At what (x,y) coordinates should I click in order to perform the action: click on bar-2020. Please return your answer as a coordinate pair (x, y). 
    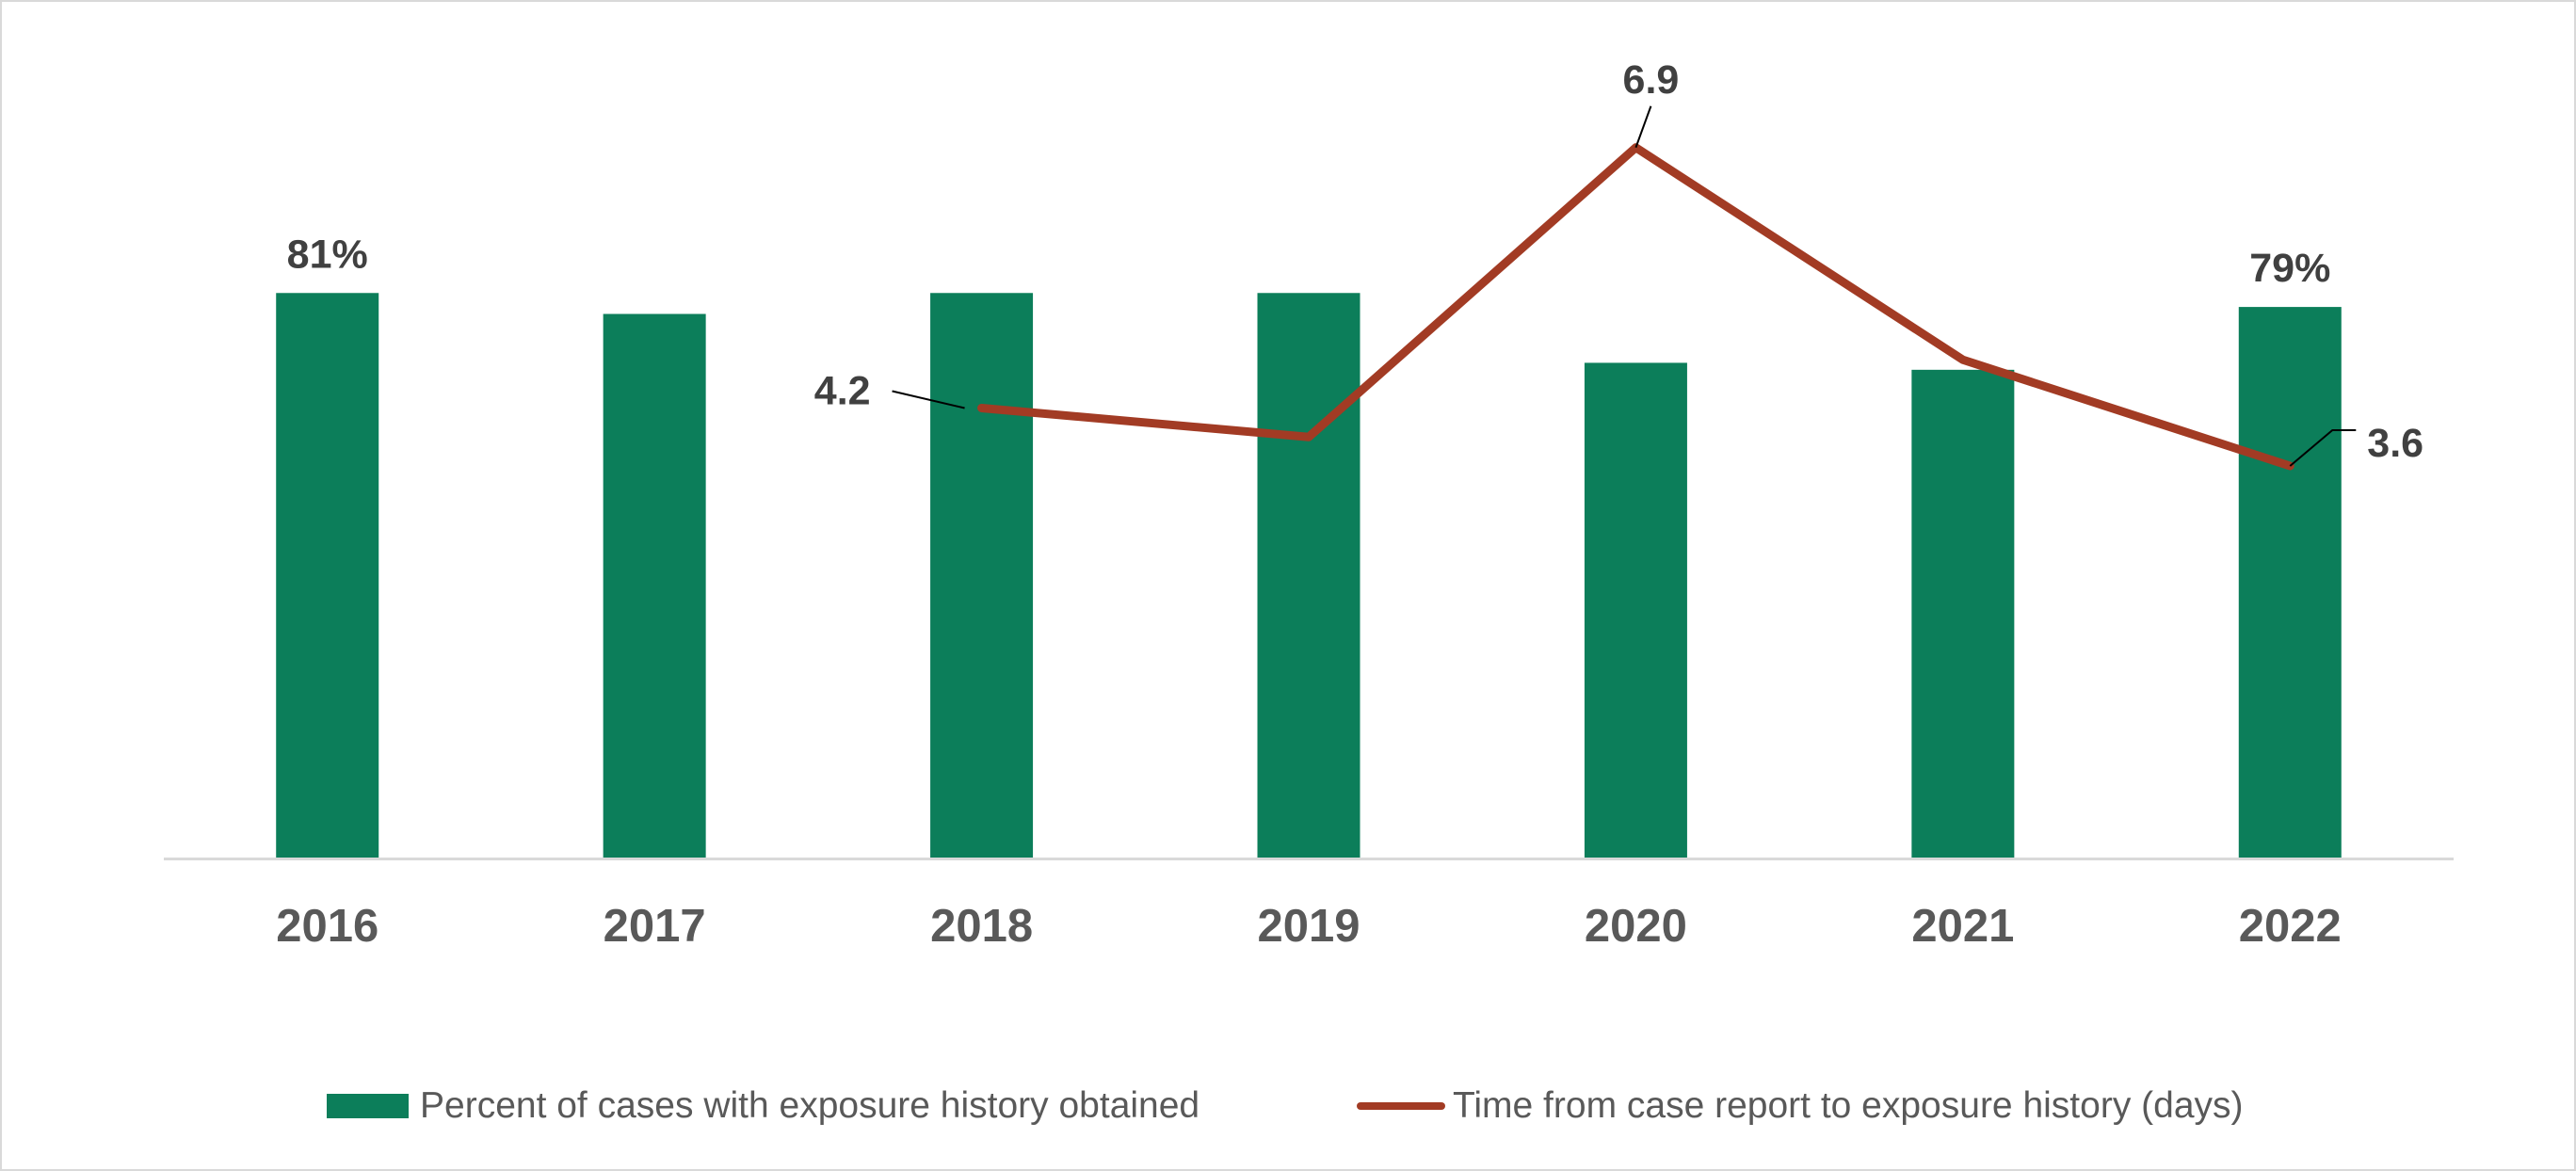
    Looking at the image, I should click on (1635, 610).